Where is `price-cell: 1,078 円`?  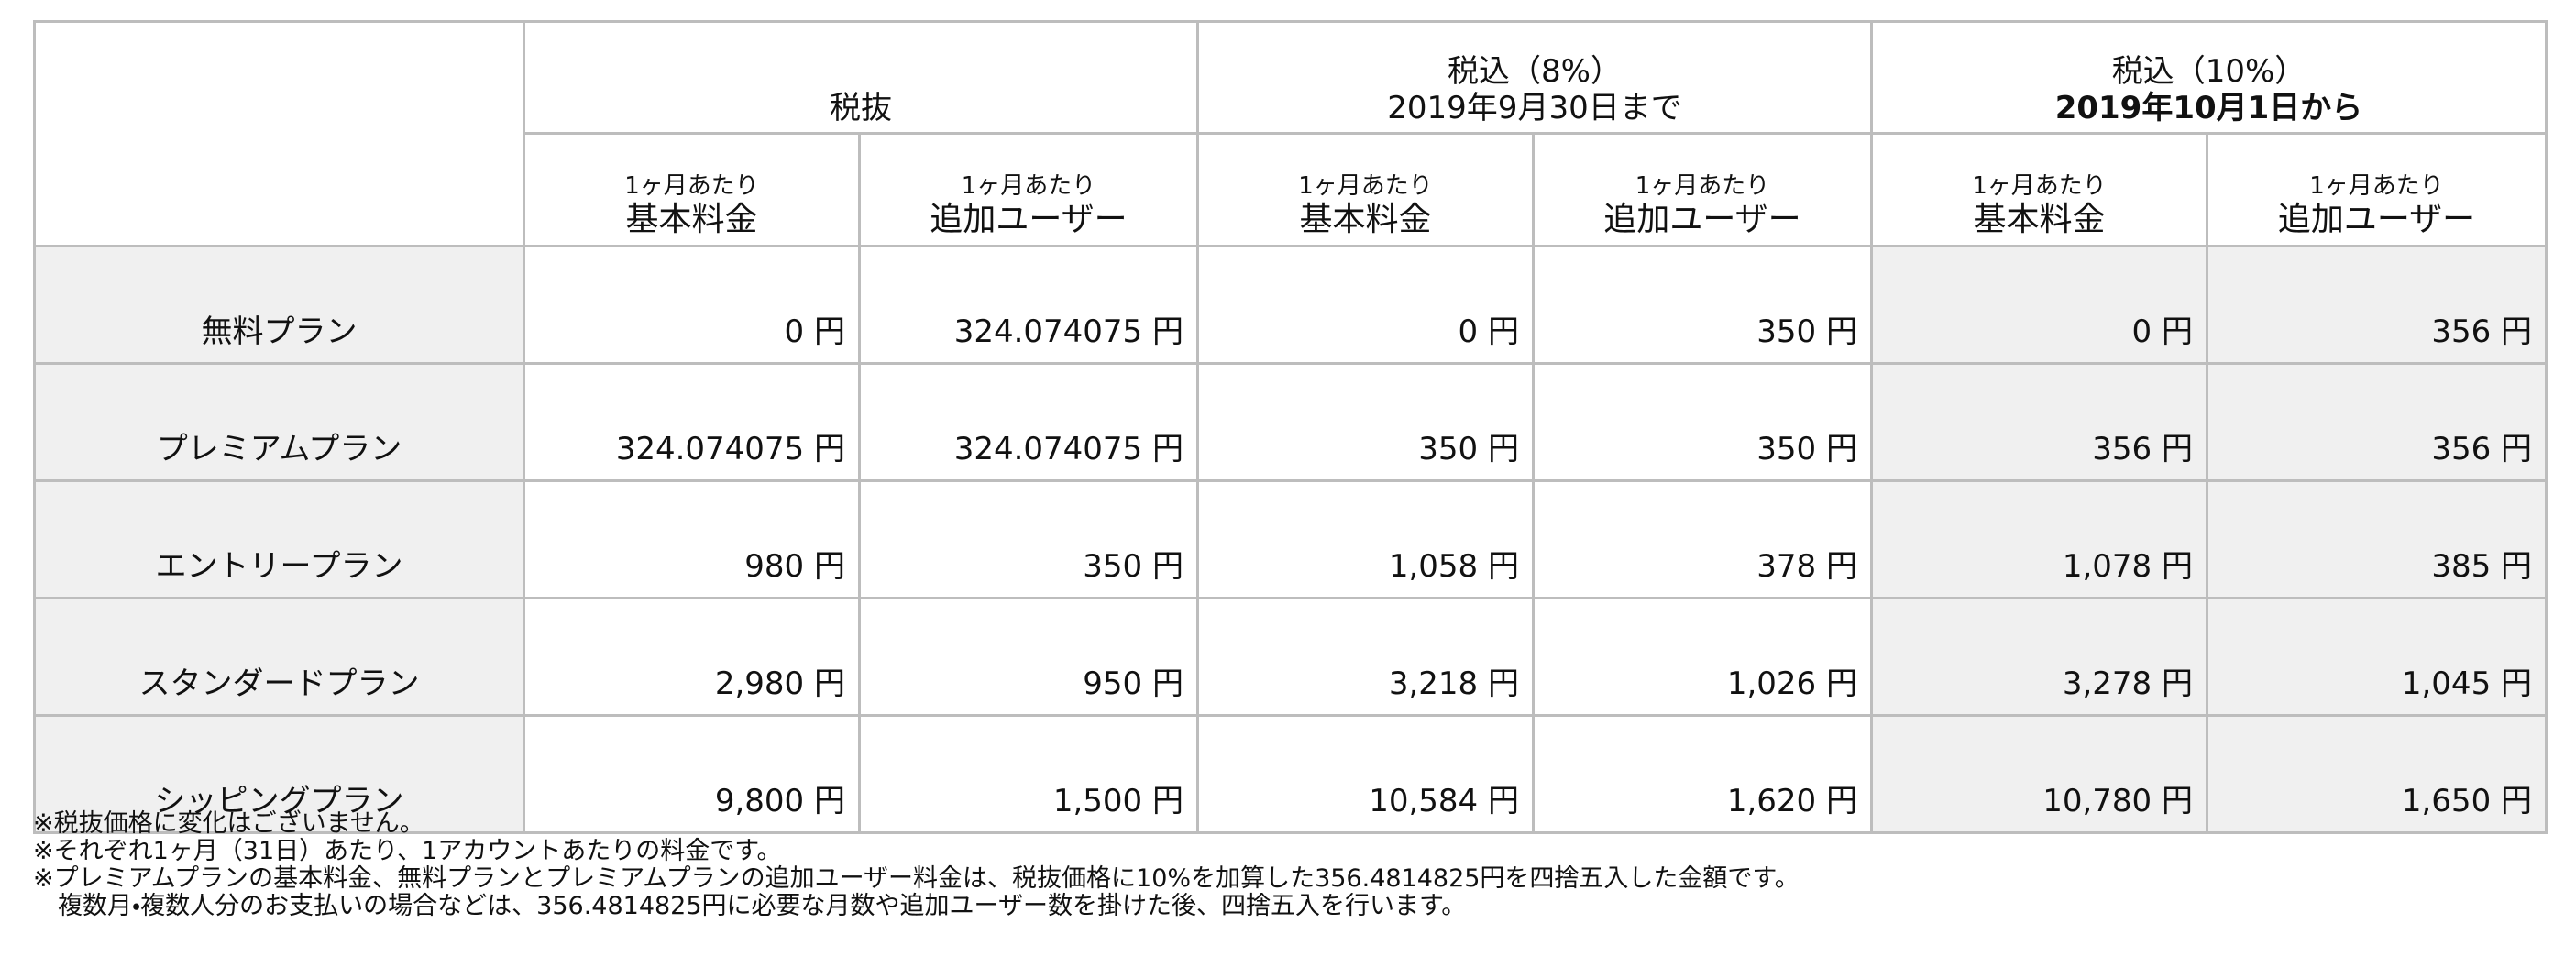 price-cell: 1,078 円 is located at coordinates (2039, 539).